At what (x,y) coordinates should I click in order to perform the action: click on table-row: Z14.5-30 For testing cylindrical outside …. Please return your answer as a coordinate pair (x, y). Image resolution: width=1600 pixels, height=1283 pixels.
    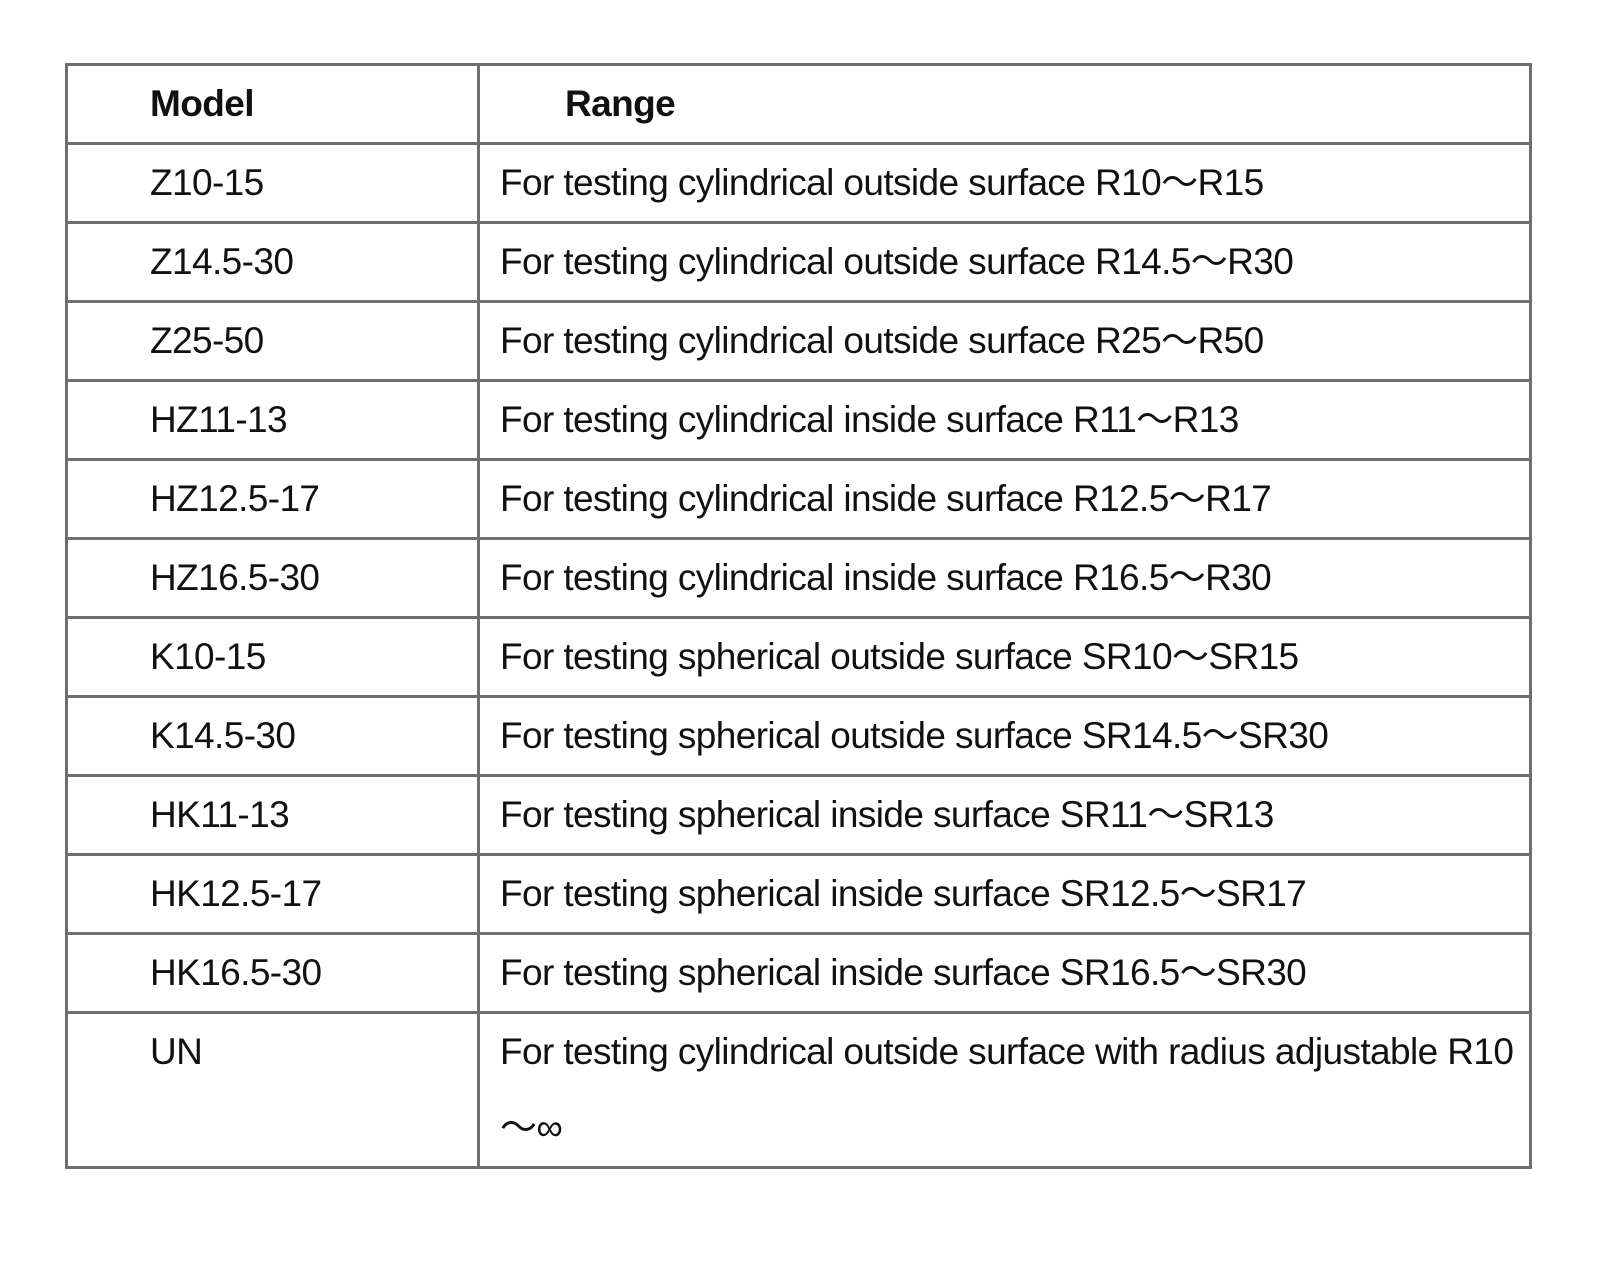
    Looking at the image, I should click on (798, 262).